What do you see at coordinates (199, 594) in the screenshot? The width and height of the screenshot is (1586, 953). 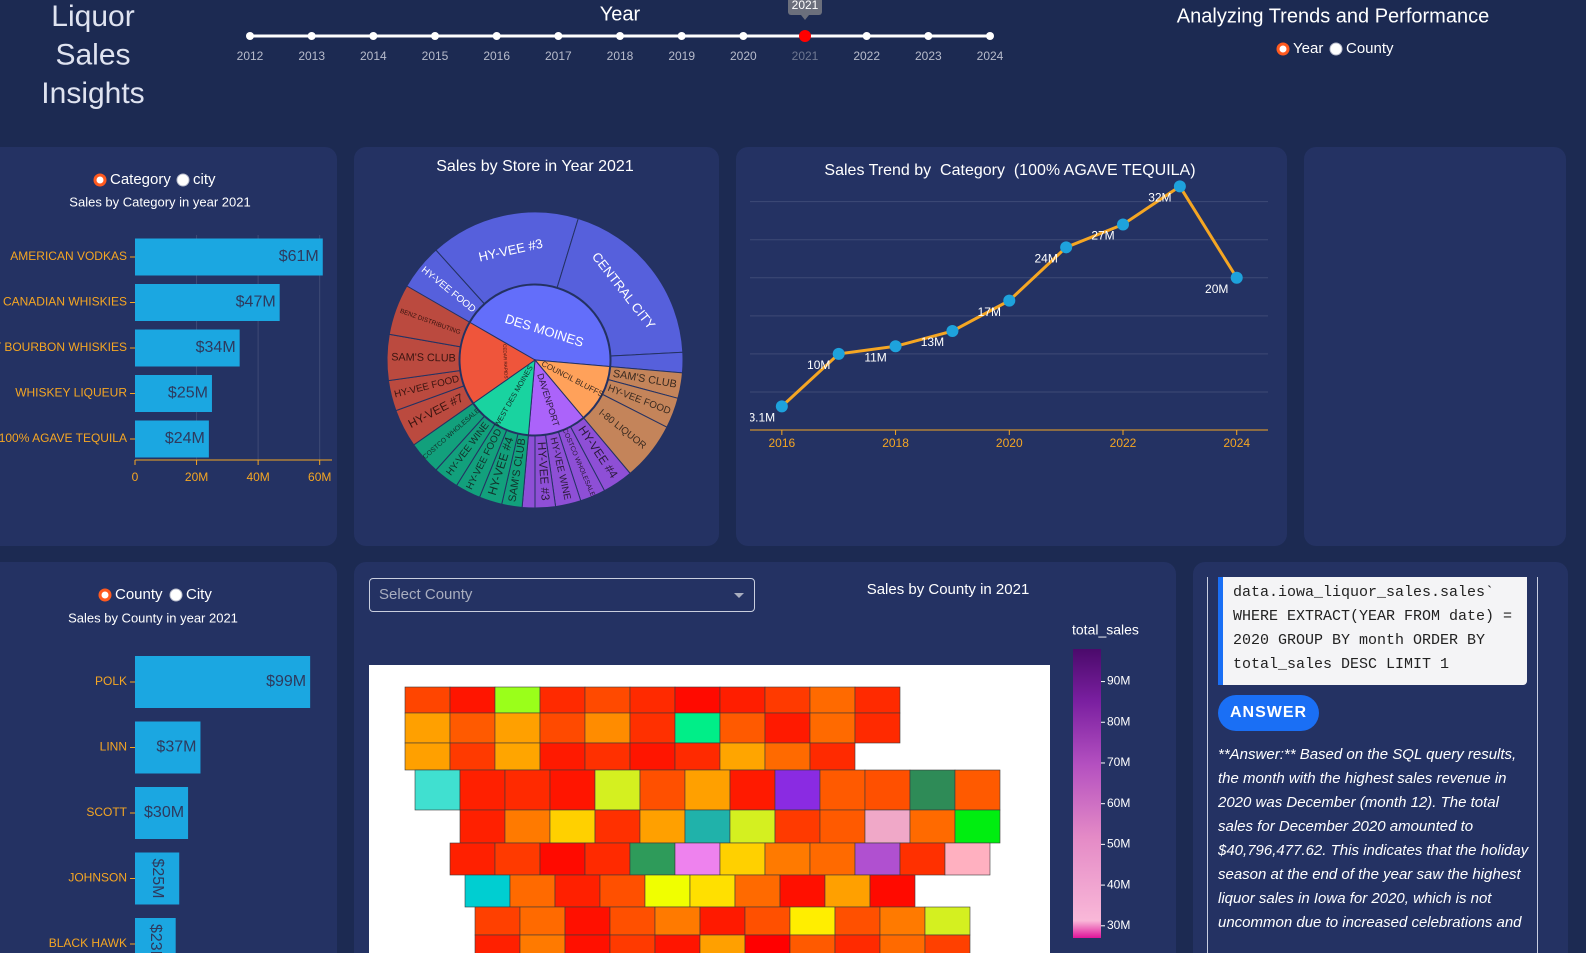 I see `radio-label: City` at bounding box center [199, 594].